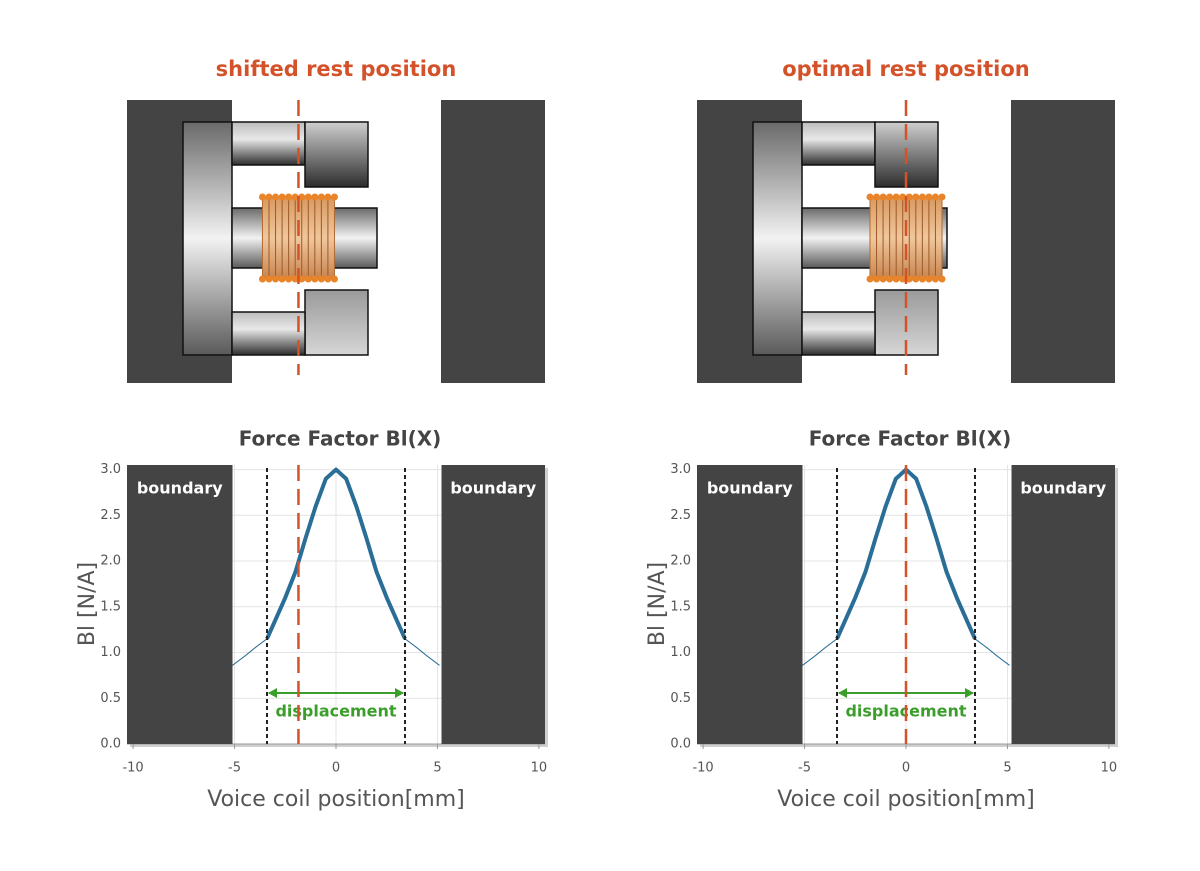  What do you see at coordinates (657, 604) in the screenshot?
I see `y-axis-label: Bl [N/A]` at bounding box center [657, 604].